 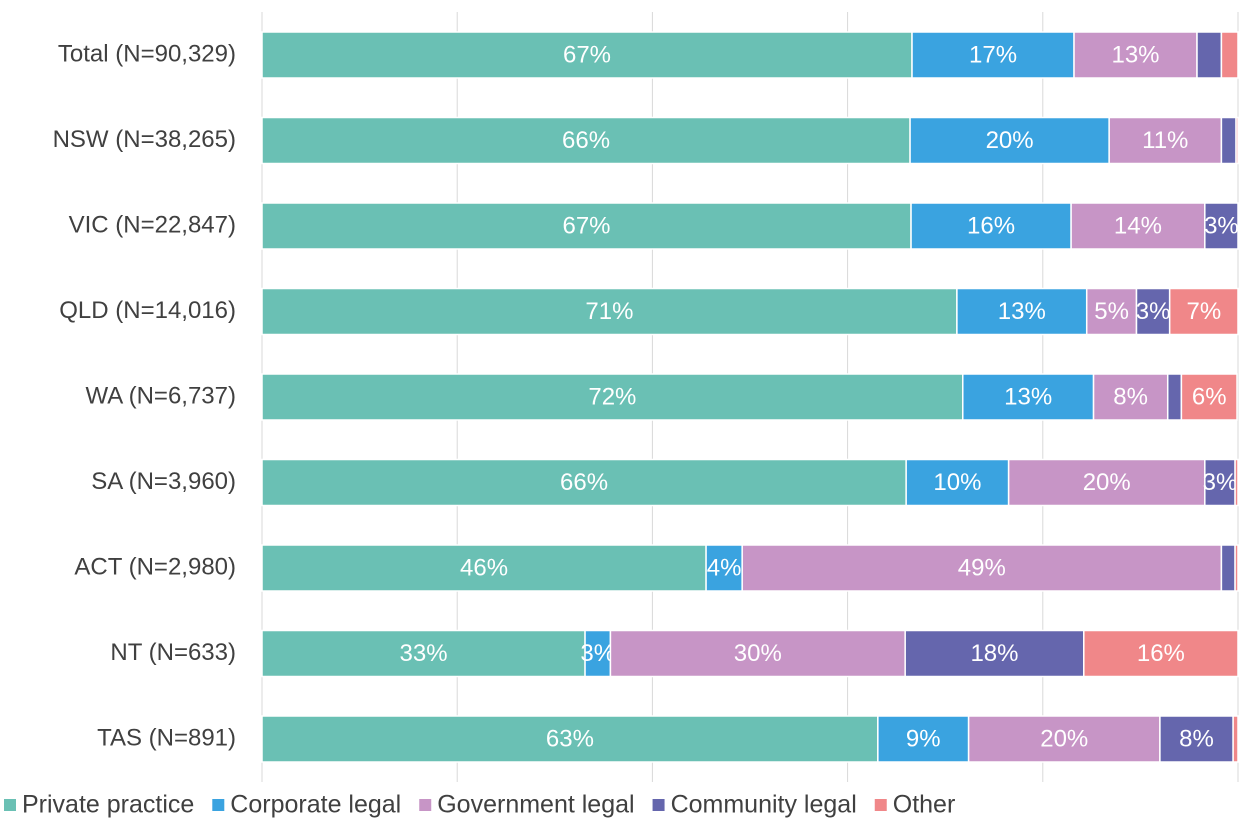 I want to click on data-label: 33%, so click(x=424, y=653).